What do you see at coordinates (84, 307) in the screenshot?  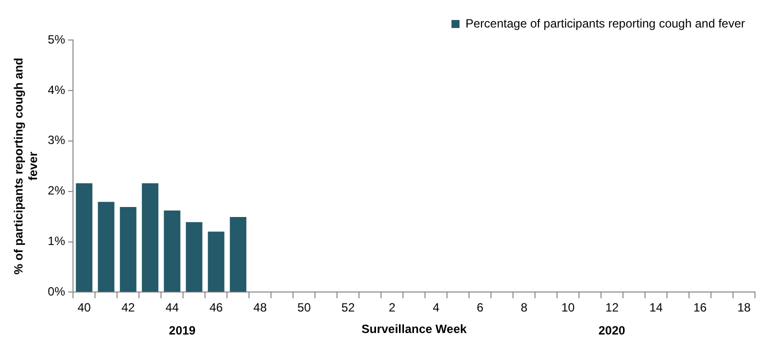 I see `x-tick-label: 40` at bounding box center [84, 307].